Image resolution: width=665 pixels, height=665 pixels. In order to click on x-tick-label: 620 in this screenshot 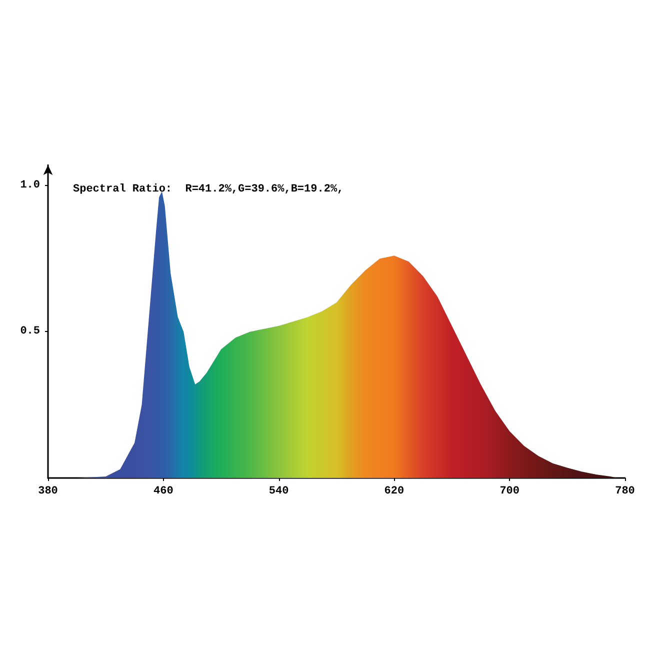, I will do `click(394, 492)`.